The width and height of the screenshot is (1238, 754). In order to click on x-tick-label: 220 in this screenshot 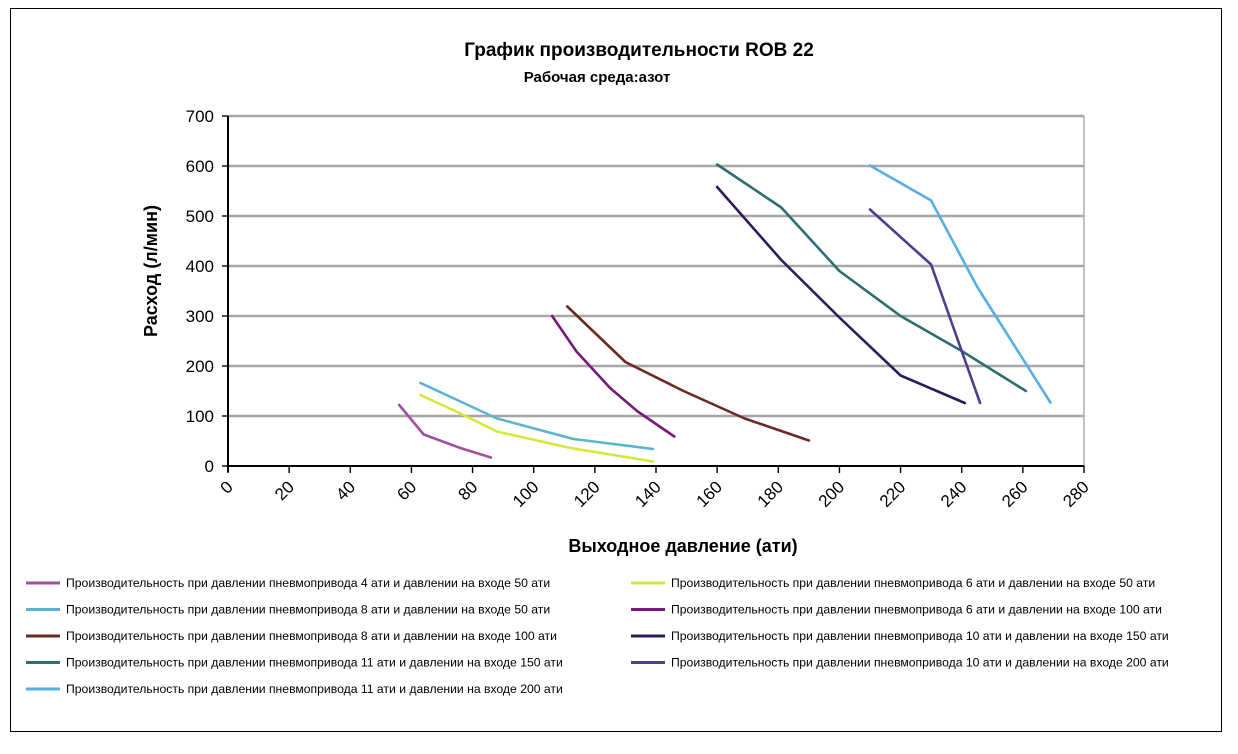, I will do `click(892, 493)`.